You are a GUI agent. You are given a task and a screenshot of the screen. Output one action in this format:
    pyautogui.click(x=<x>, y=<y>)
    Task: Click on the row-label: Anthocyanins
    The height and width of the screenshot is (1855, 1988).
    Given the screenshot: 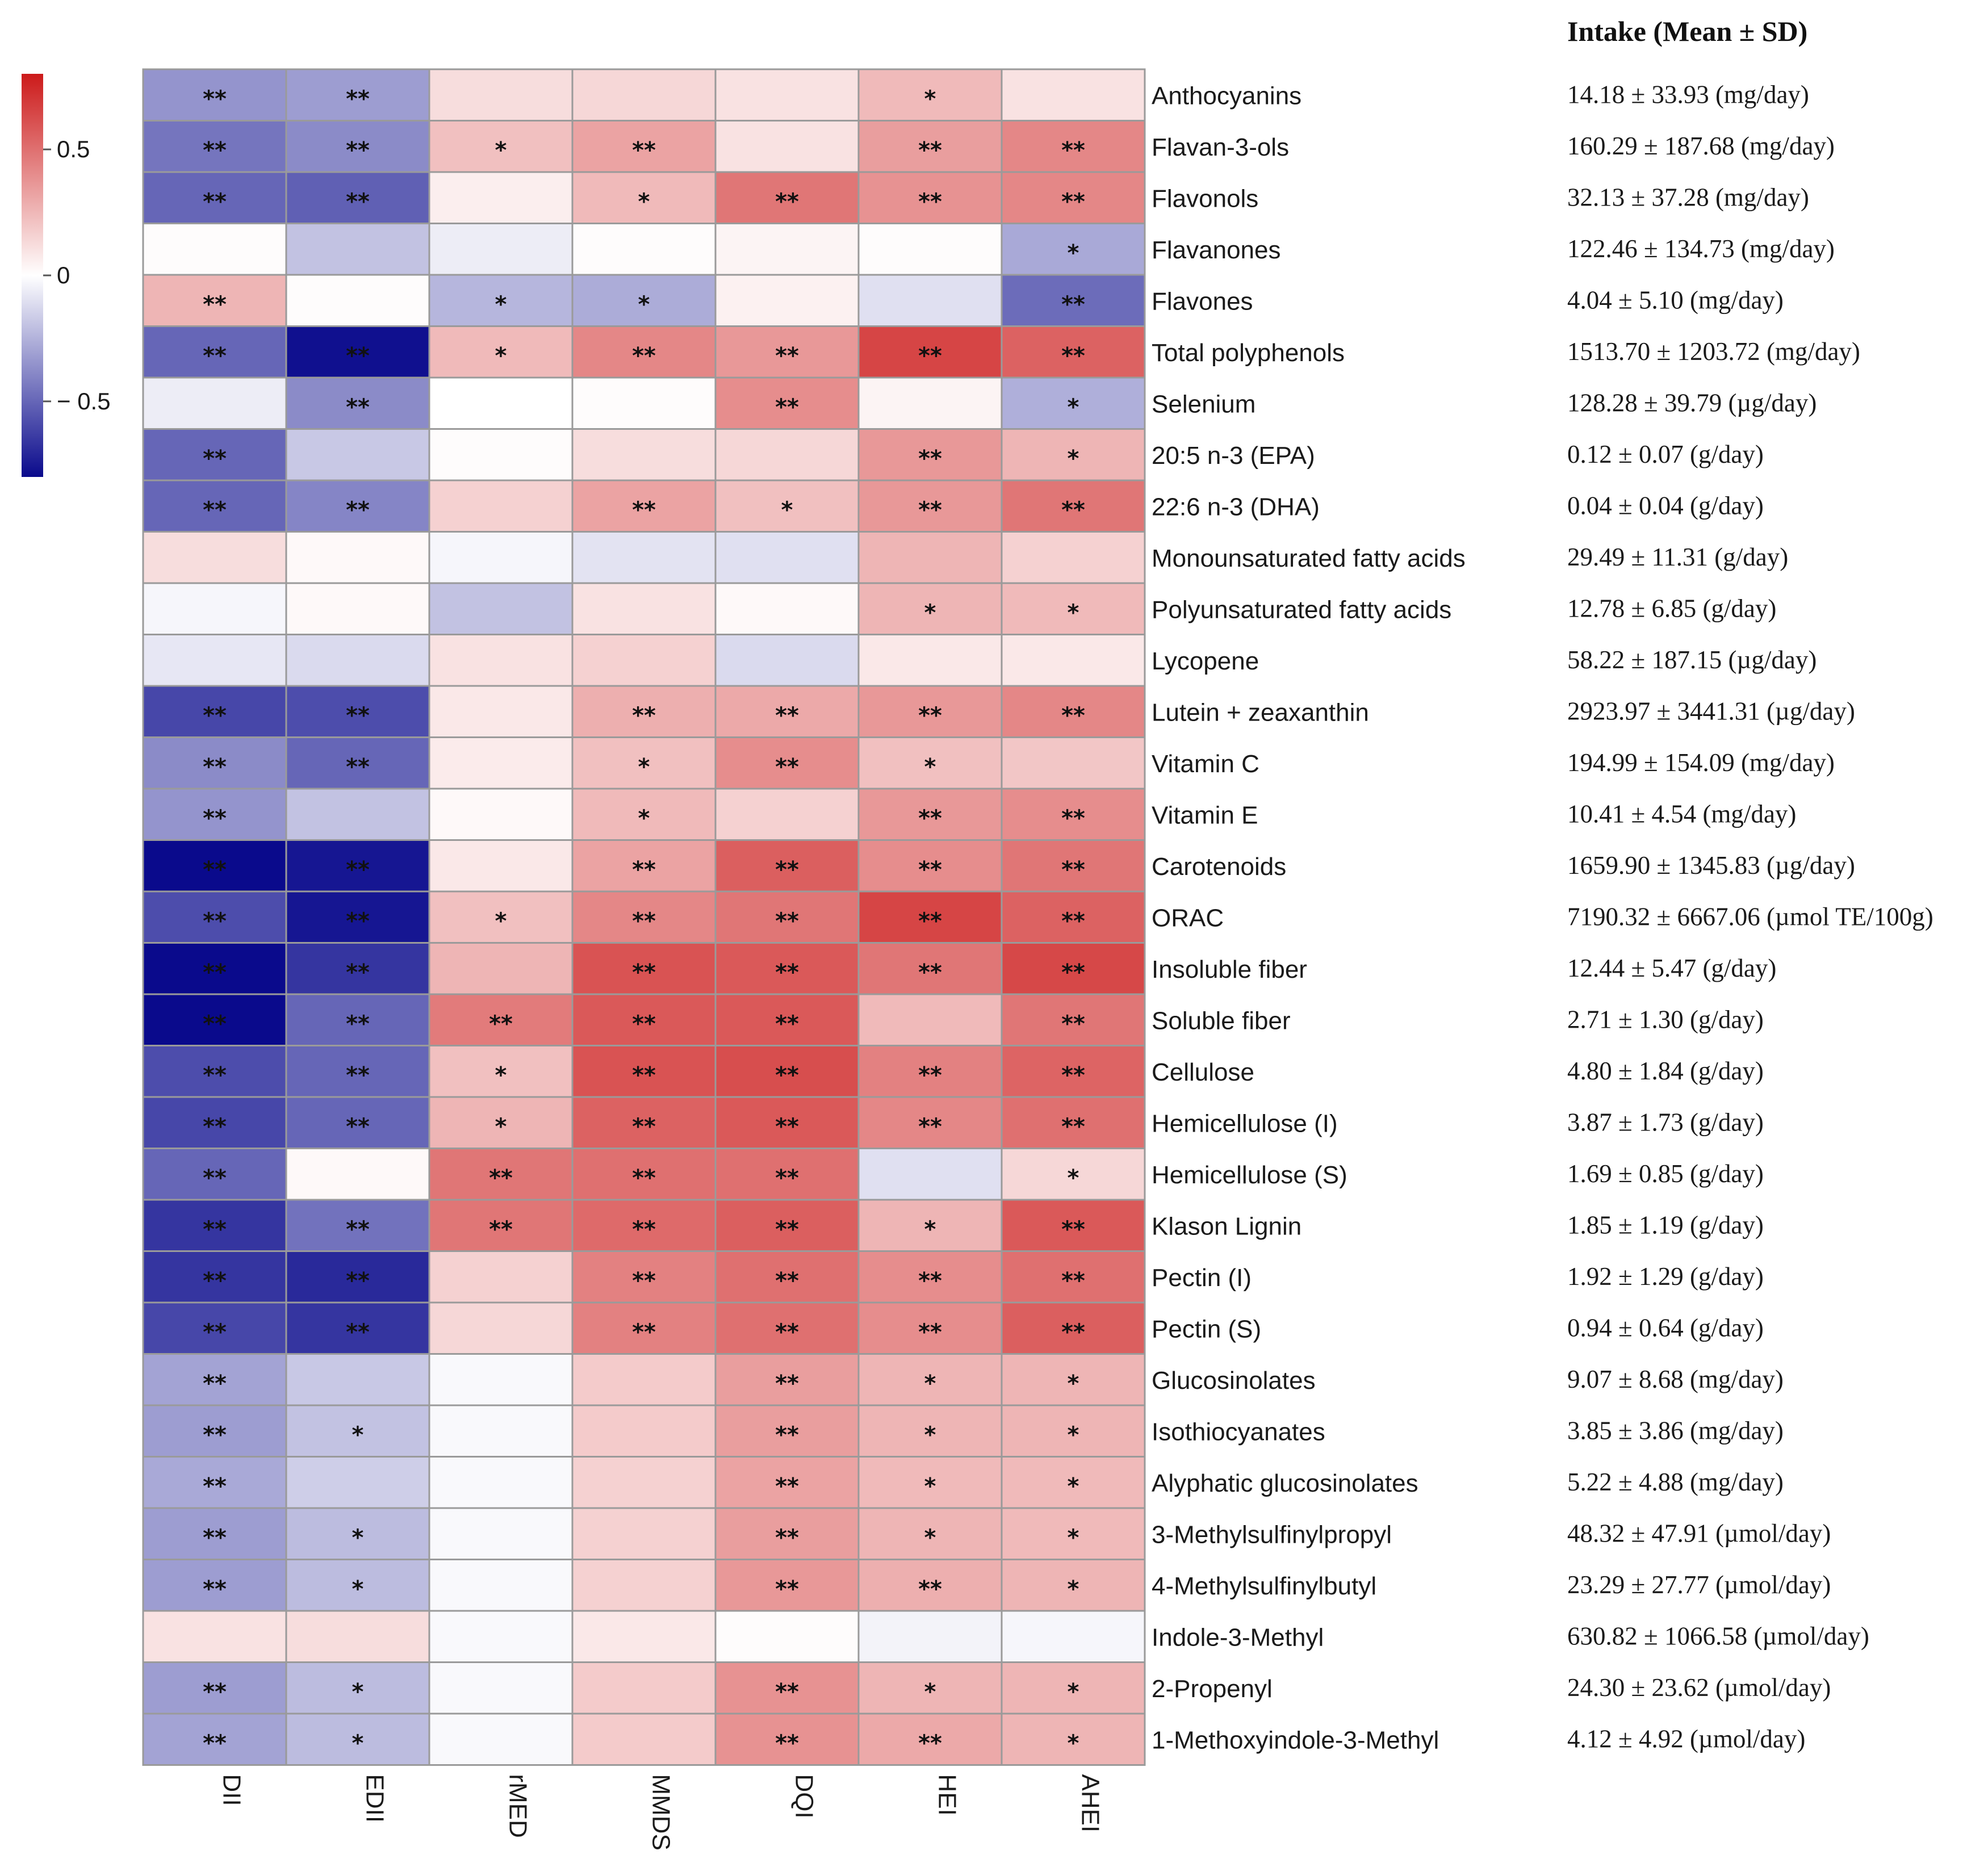 What is the action you would take?
    pyautogui.click(x=1226, y=96)
    